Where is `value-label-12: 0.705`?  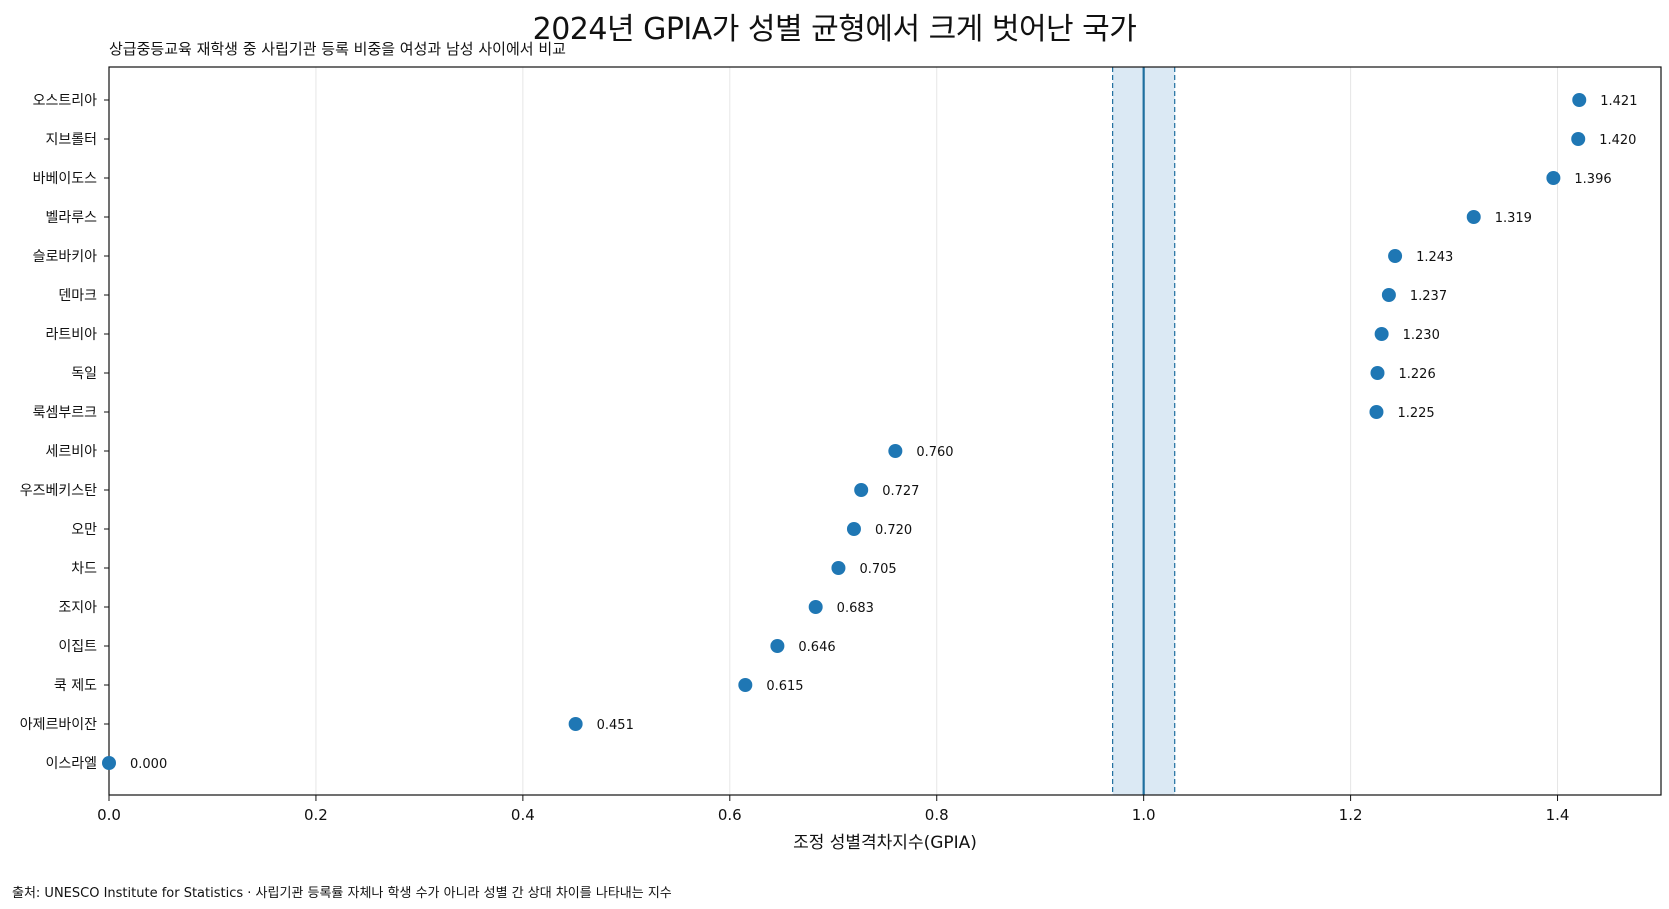 value-label-12: 0.705 is located at coordinates (877, 569).